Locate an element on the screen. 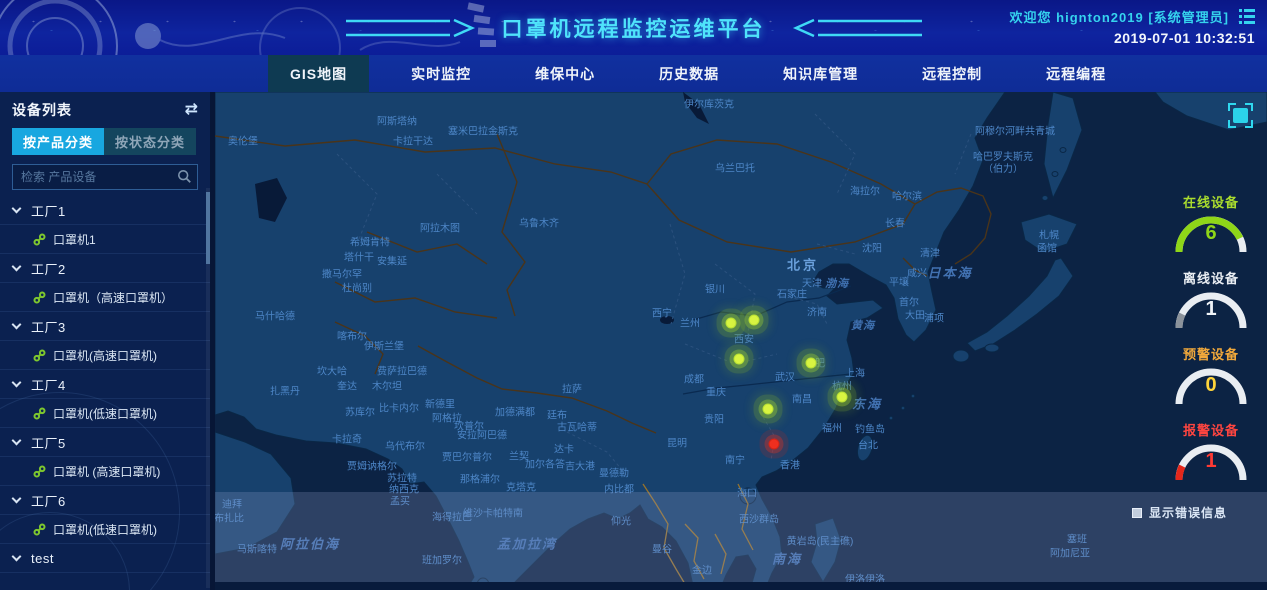  device-label: 口罩机(高速口罩机) is located at coordinates (105, 355).